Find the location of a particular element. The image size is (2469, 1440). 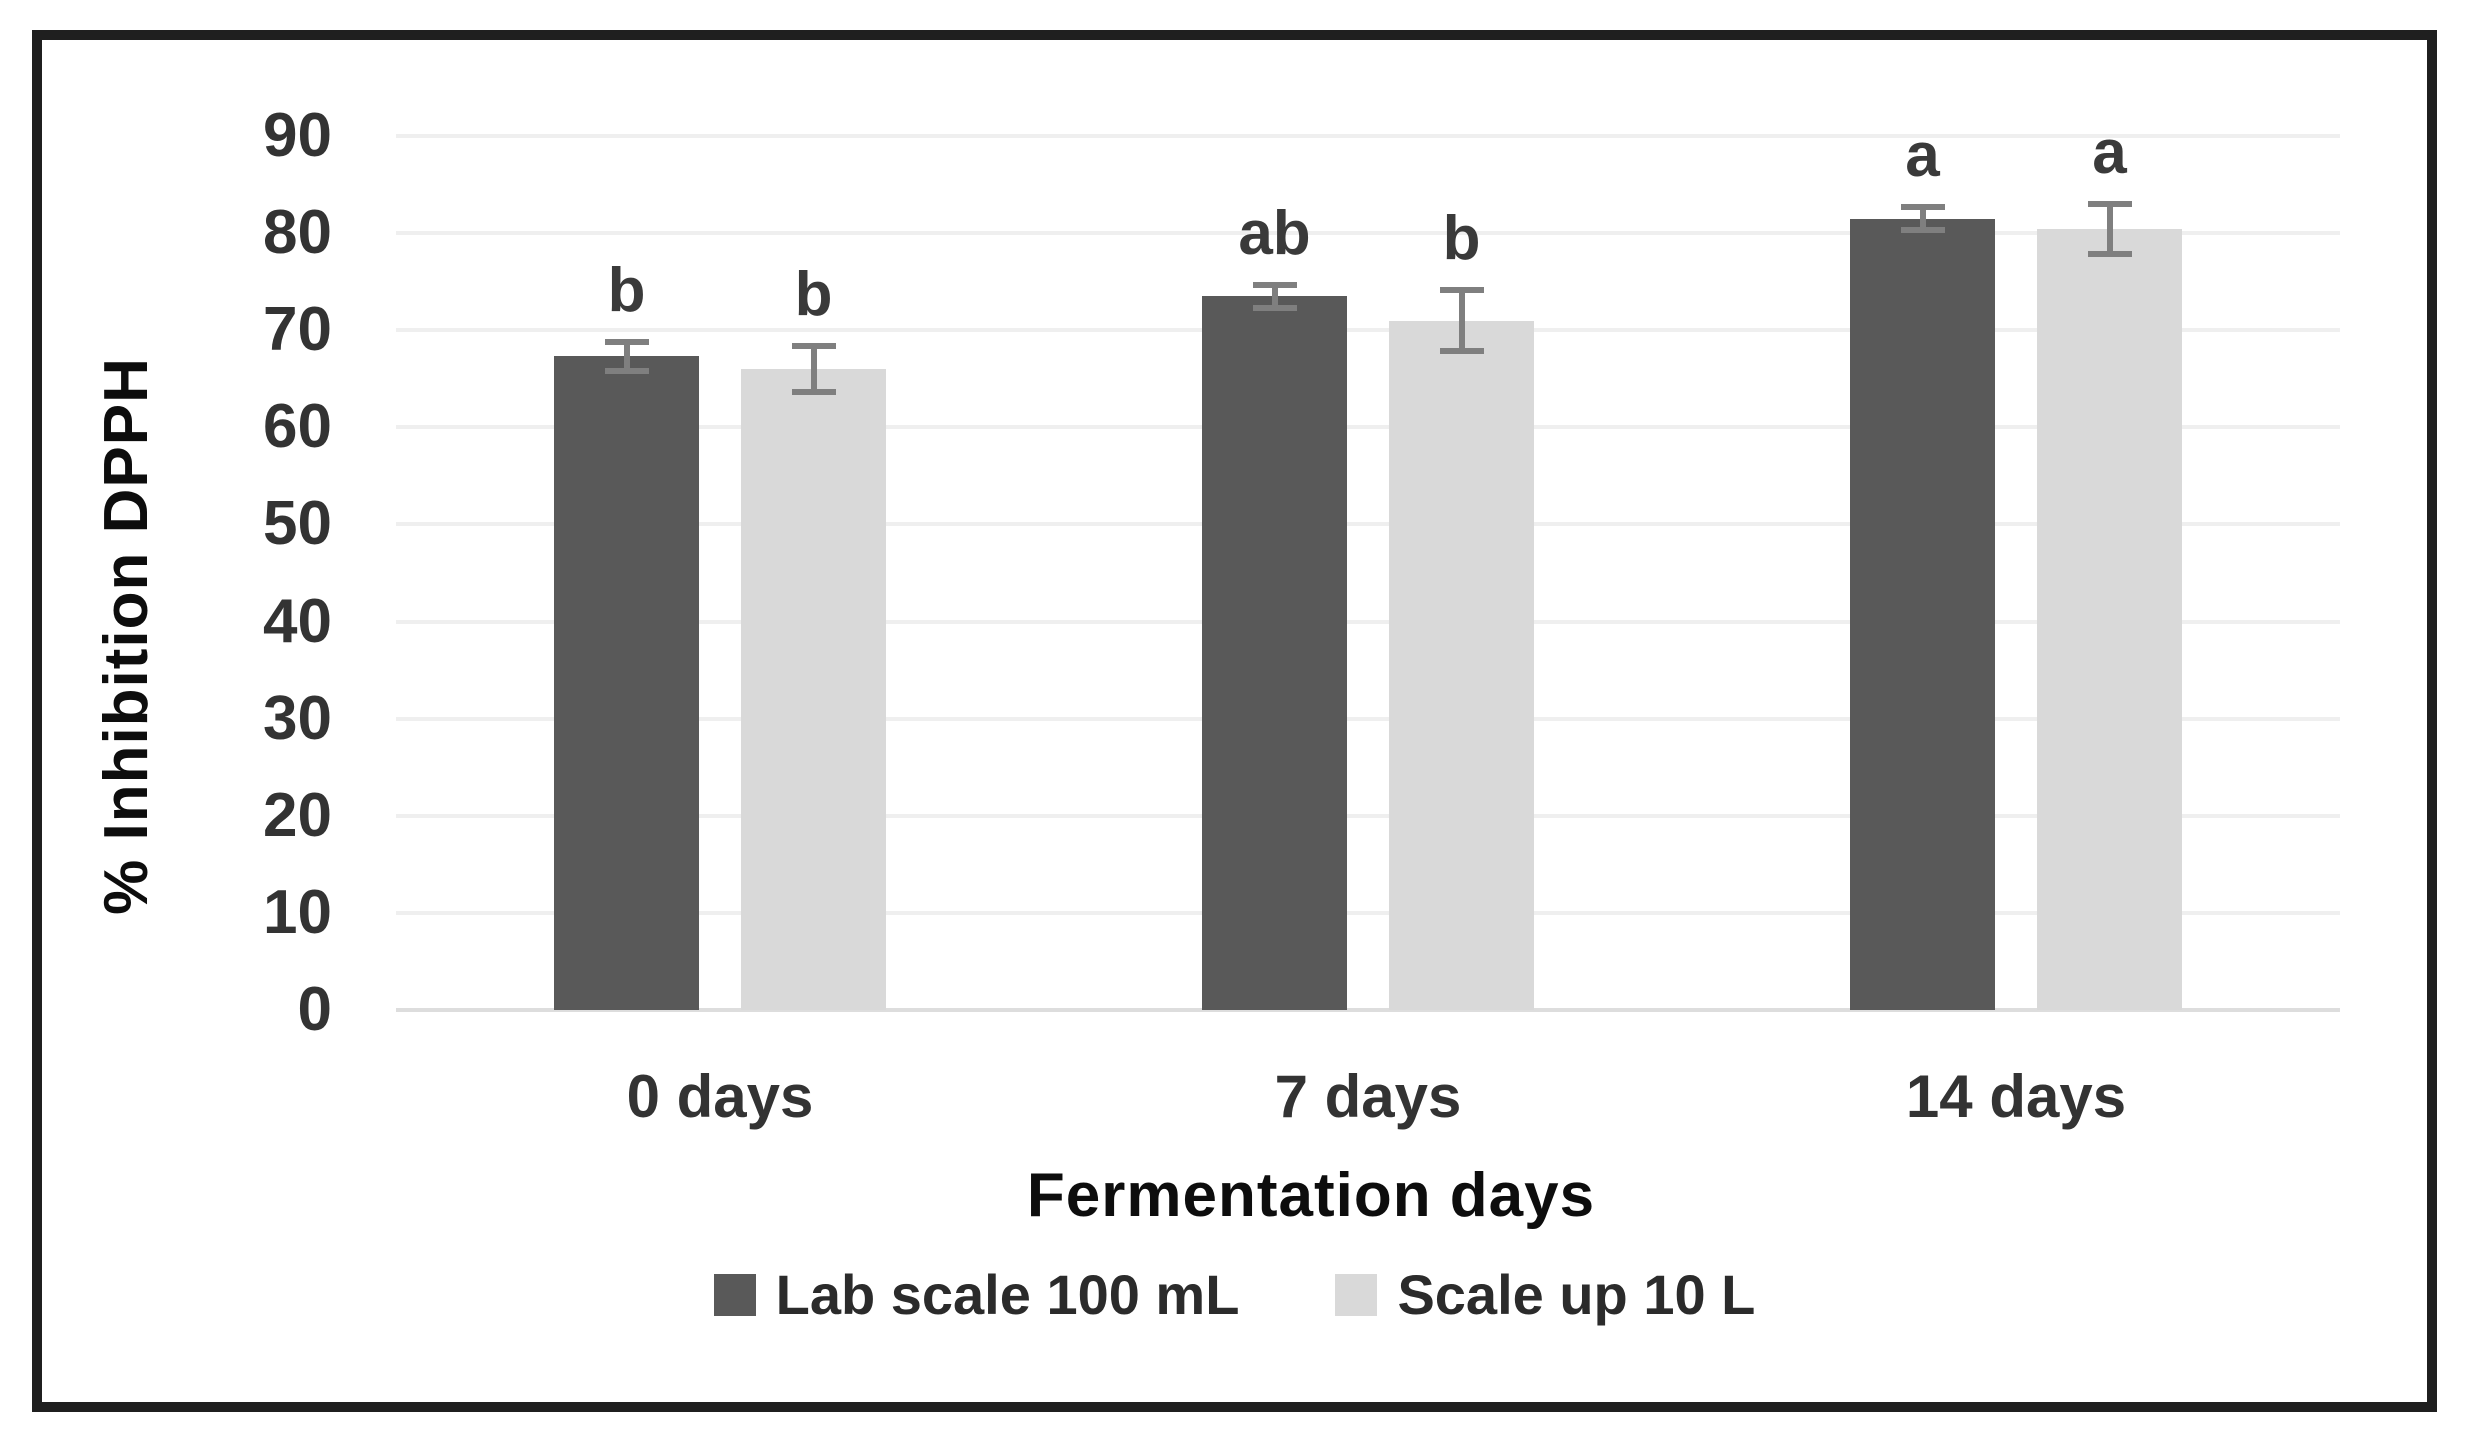

category-label: 14 days is located at coordinates (2016, 1096).